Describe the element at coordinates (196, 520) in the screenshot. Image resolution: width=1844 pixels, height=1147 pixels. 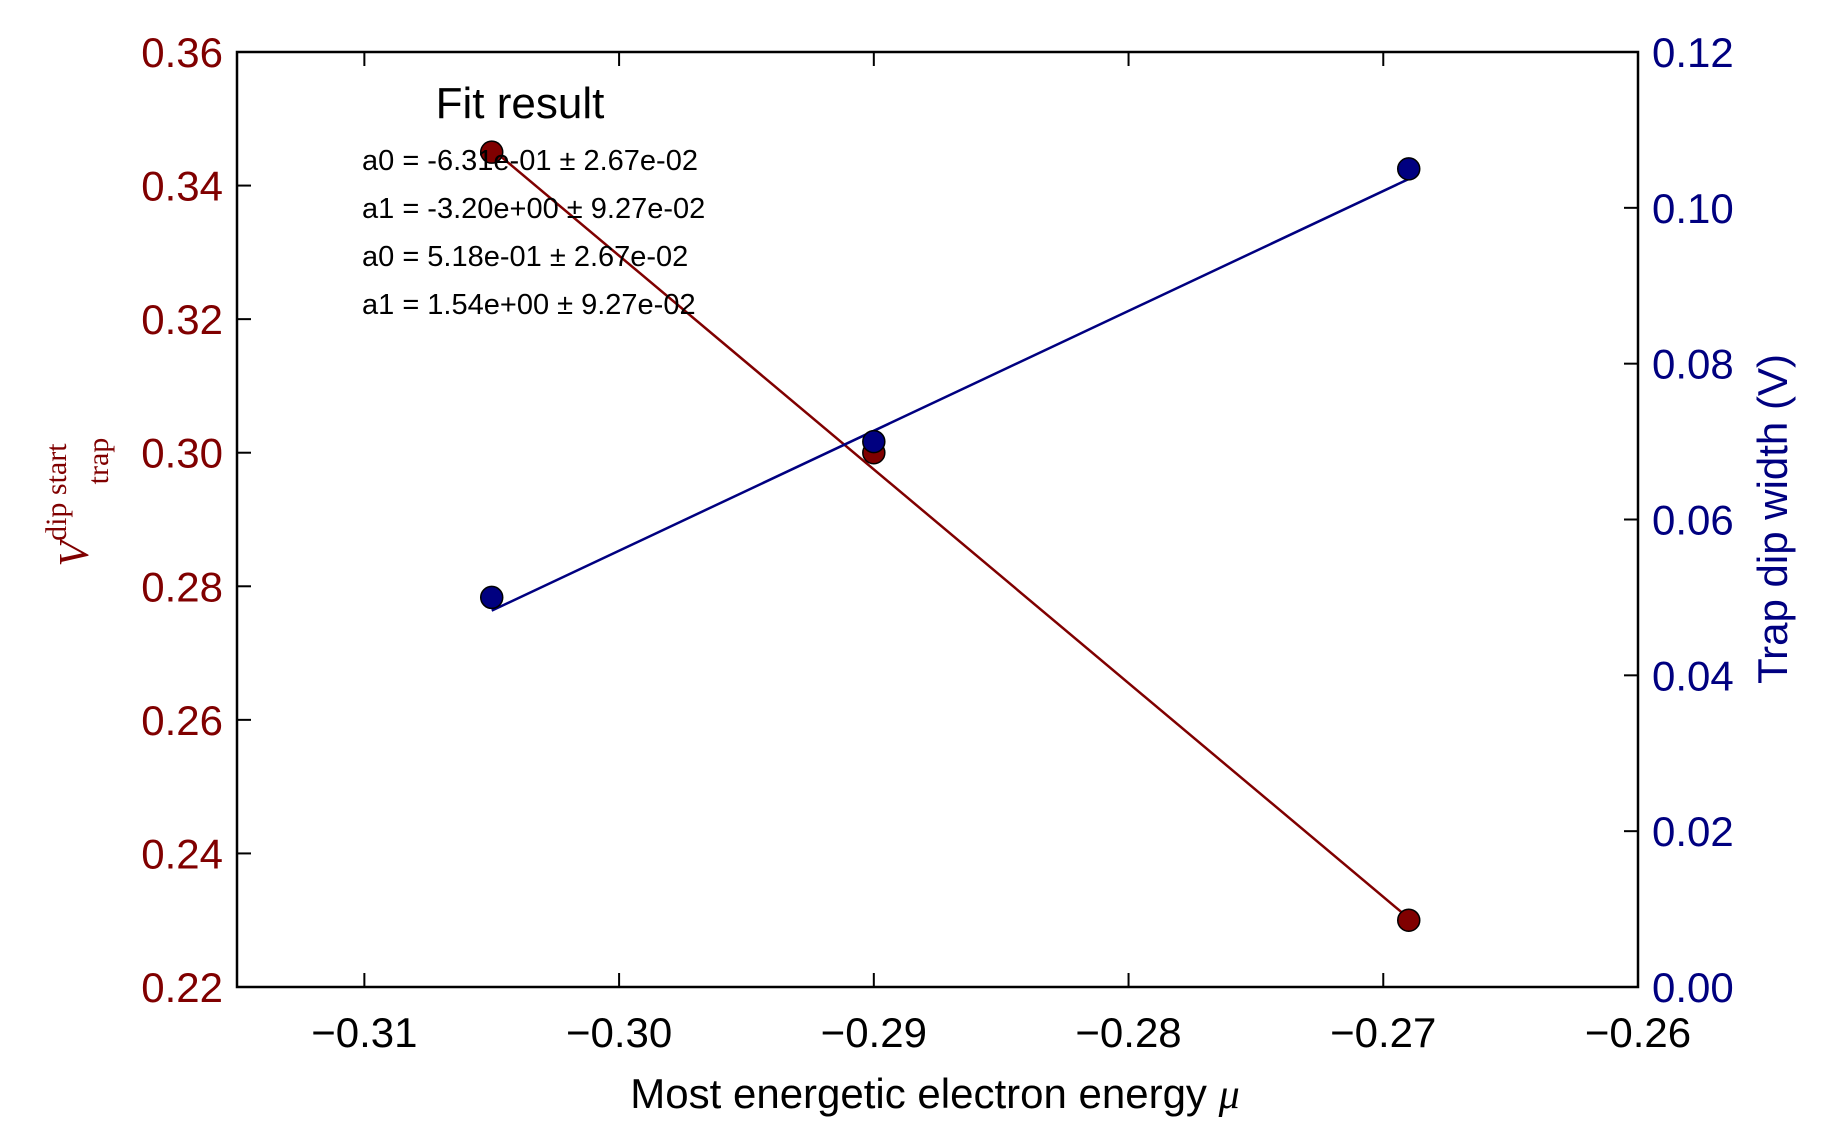
I see `left-y-axis: 0.22 0.24 0.26 0.28 0.30 0.32 0.34 0.36` at that location.